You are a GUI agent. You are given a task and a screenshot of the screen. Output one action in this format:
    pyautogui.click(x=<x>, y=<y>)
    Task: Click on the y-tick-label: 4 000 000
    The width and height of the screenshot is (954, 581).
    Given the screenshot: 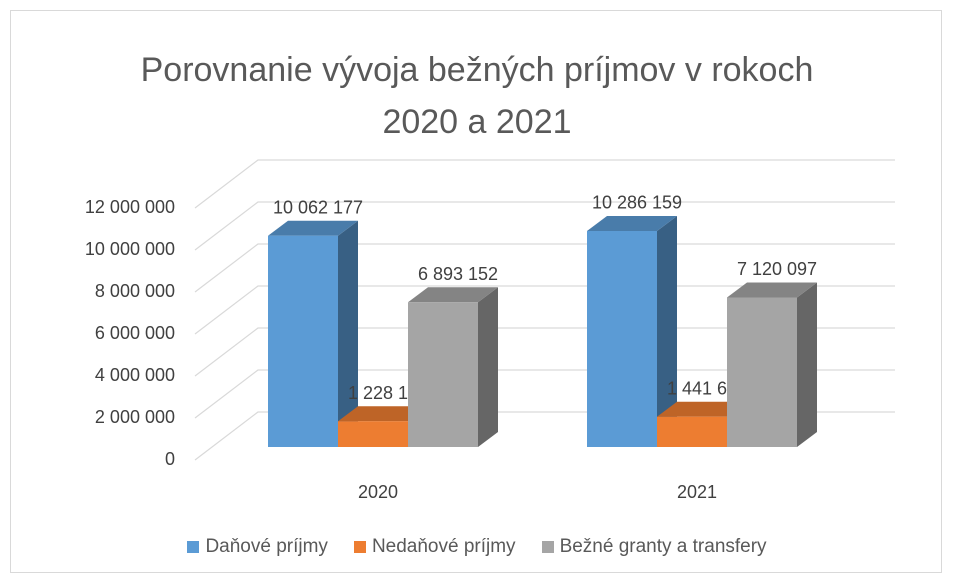 What is the action you would take?
    pyautogui.click(x=135, y=375)
    